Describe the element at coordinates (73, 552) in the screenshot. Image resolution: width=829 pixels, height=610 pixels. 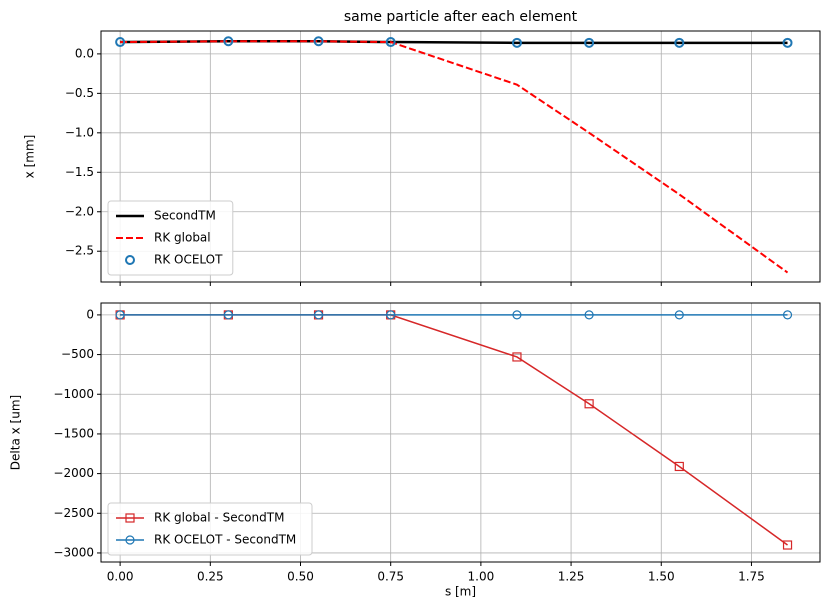
I see `y-tick-label: −3000` at that location.